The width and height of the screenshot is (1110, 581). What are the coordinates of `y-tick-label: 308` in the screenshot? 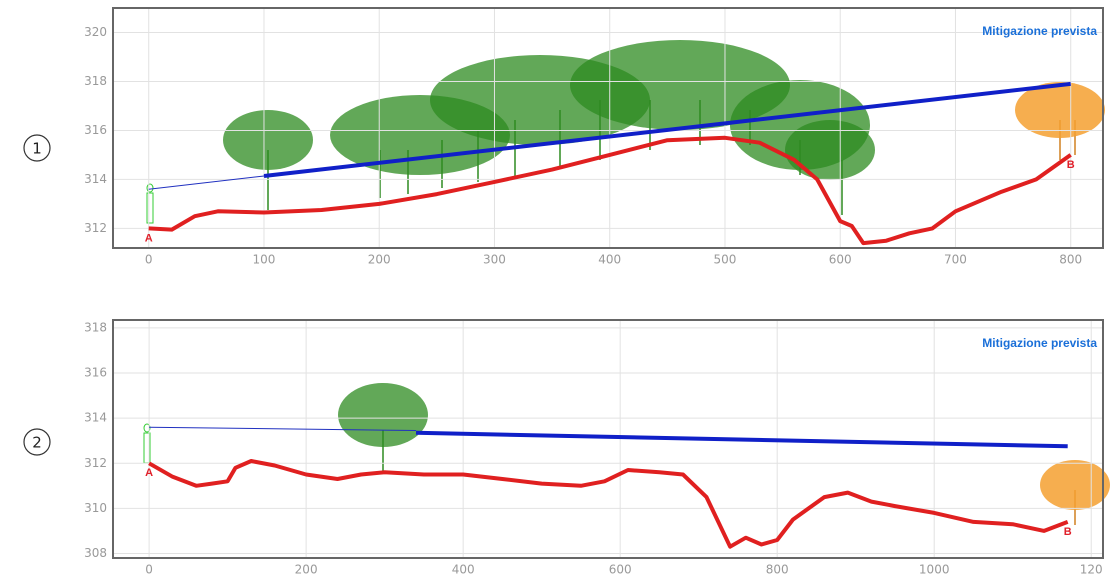 It's located at (95, 553).